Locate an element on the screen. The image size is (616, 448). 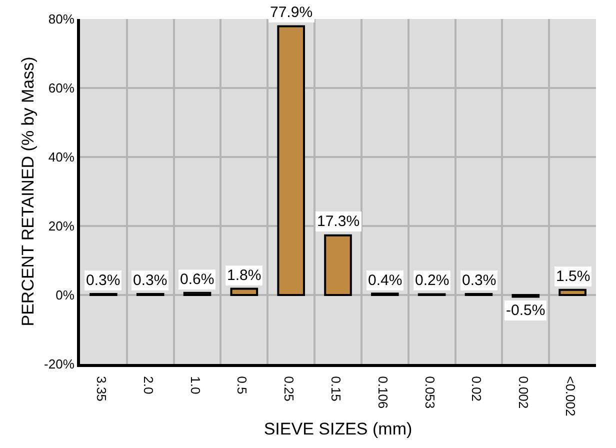
x-tick-label: <0.002 is located at coordinates (570, 396).